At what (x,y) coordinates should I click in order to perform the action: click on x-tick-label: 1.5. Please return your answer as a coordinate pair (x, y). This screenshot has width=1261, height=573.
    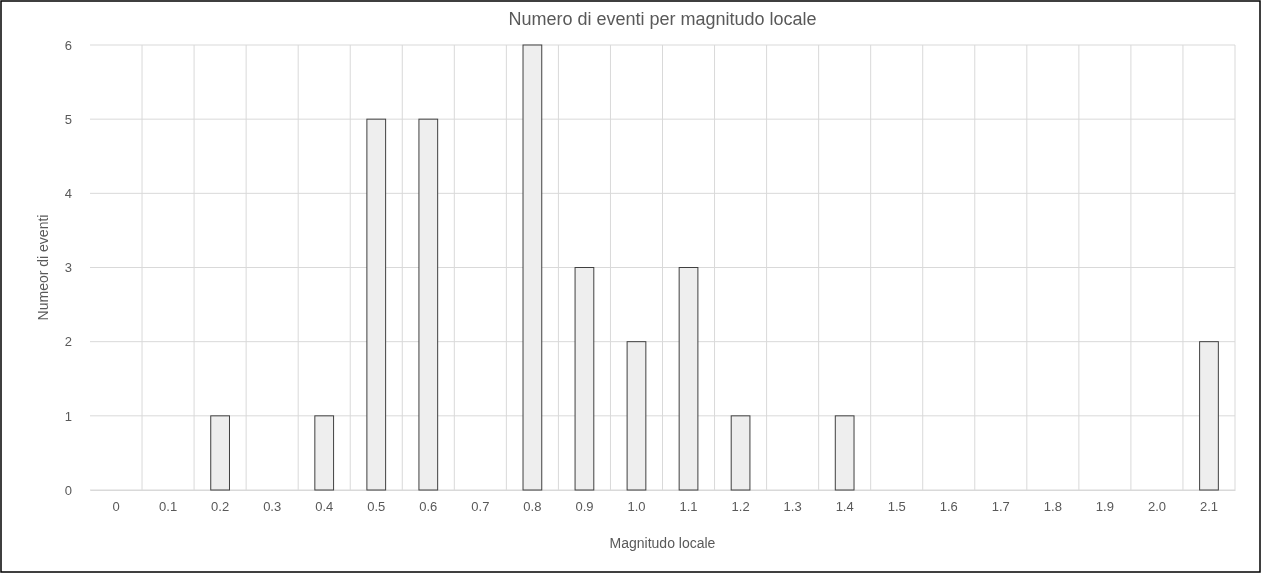
    Looking at the image, I should click on (896, 507).